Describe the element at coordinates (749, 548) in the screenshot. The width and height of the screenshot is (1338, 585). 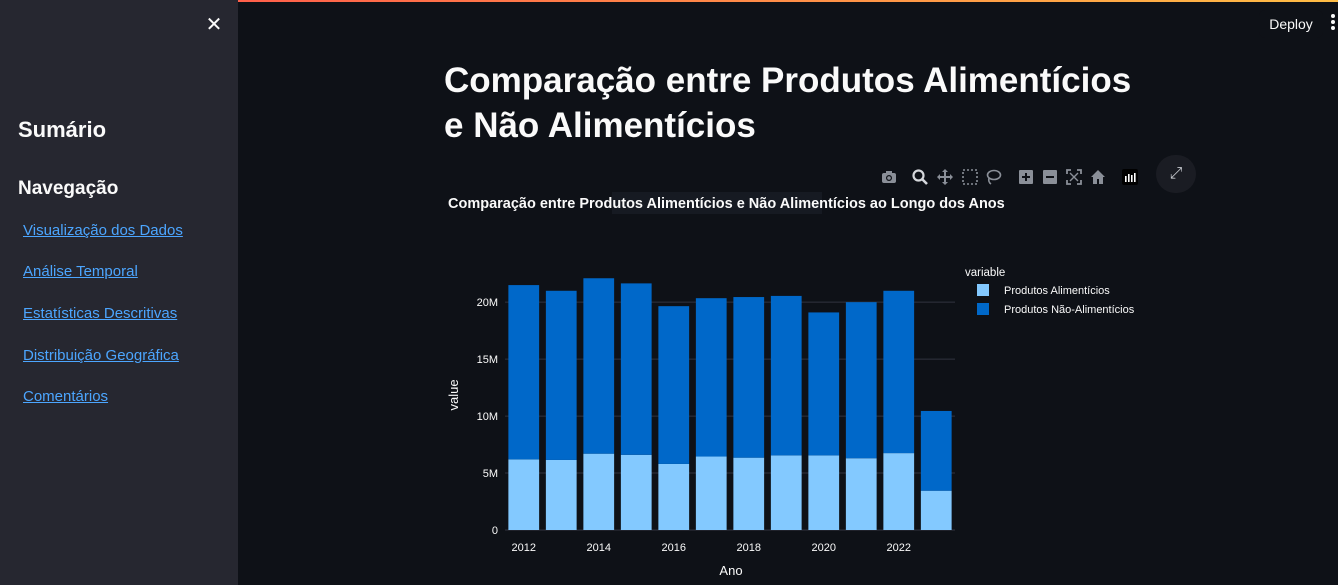
I see `x-tick-label: 2018` at that location.